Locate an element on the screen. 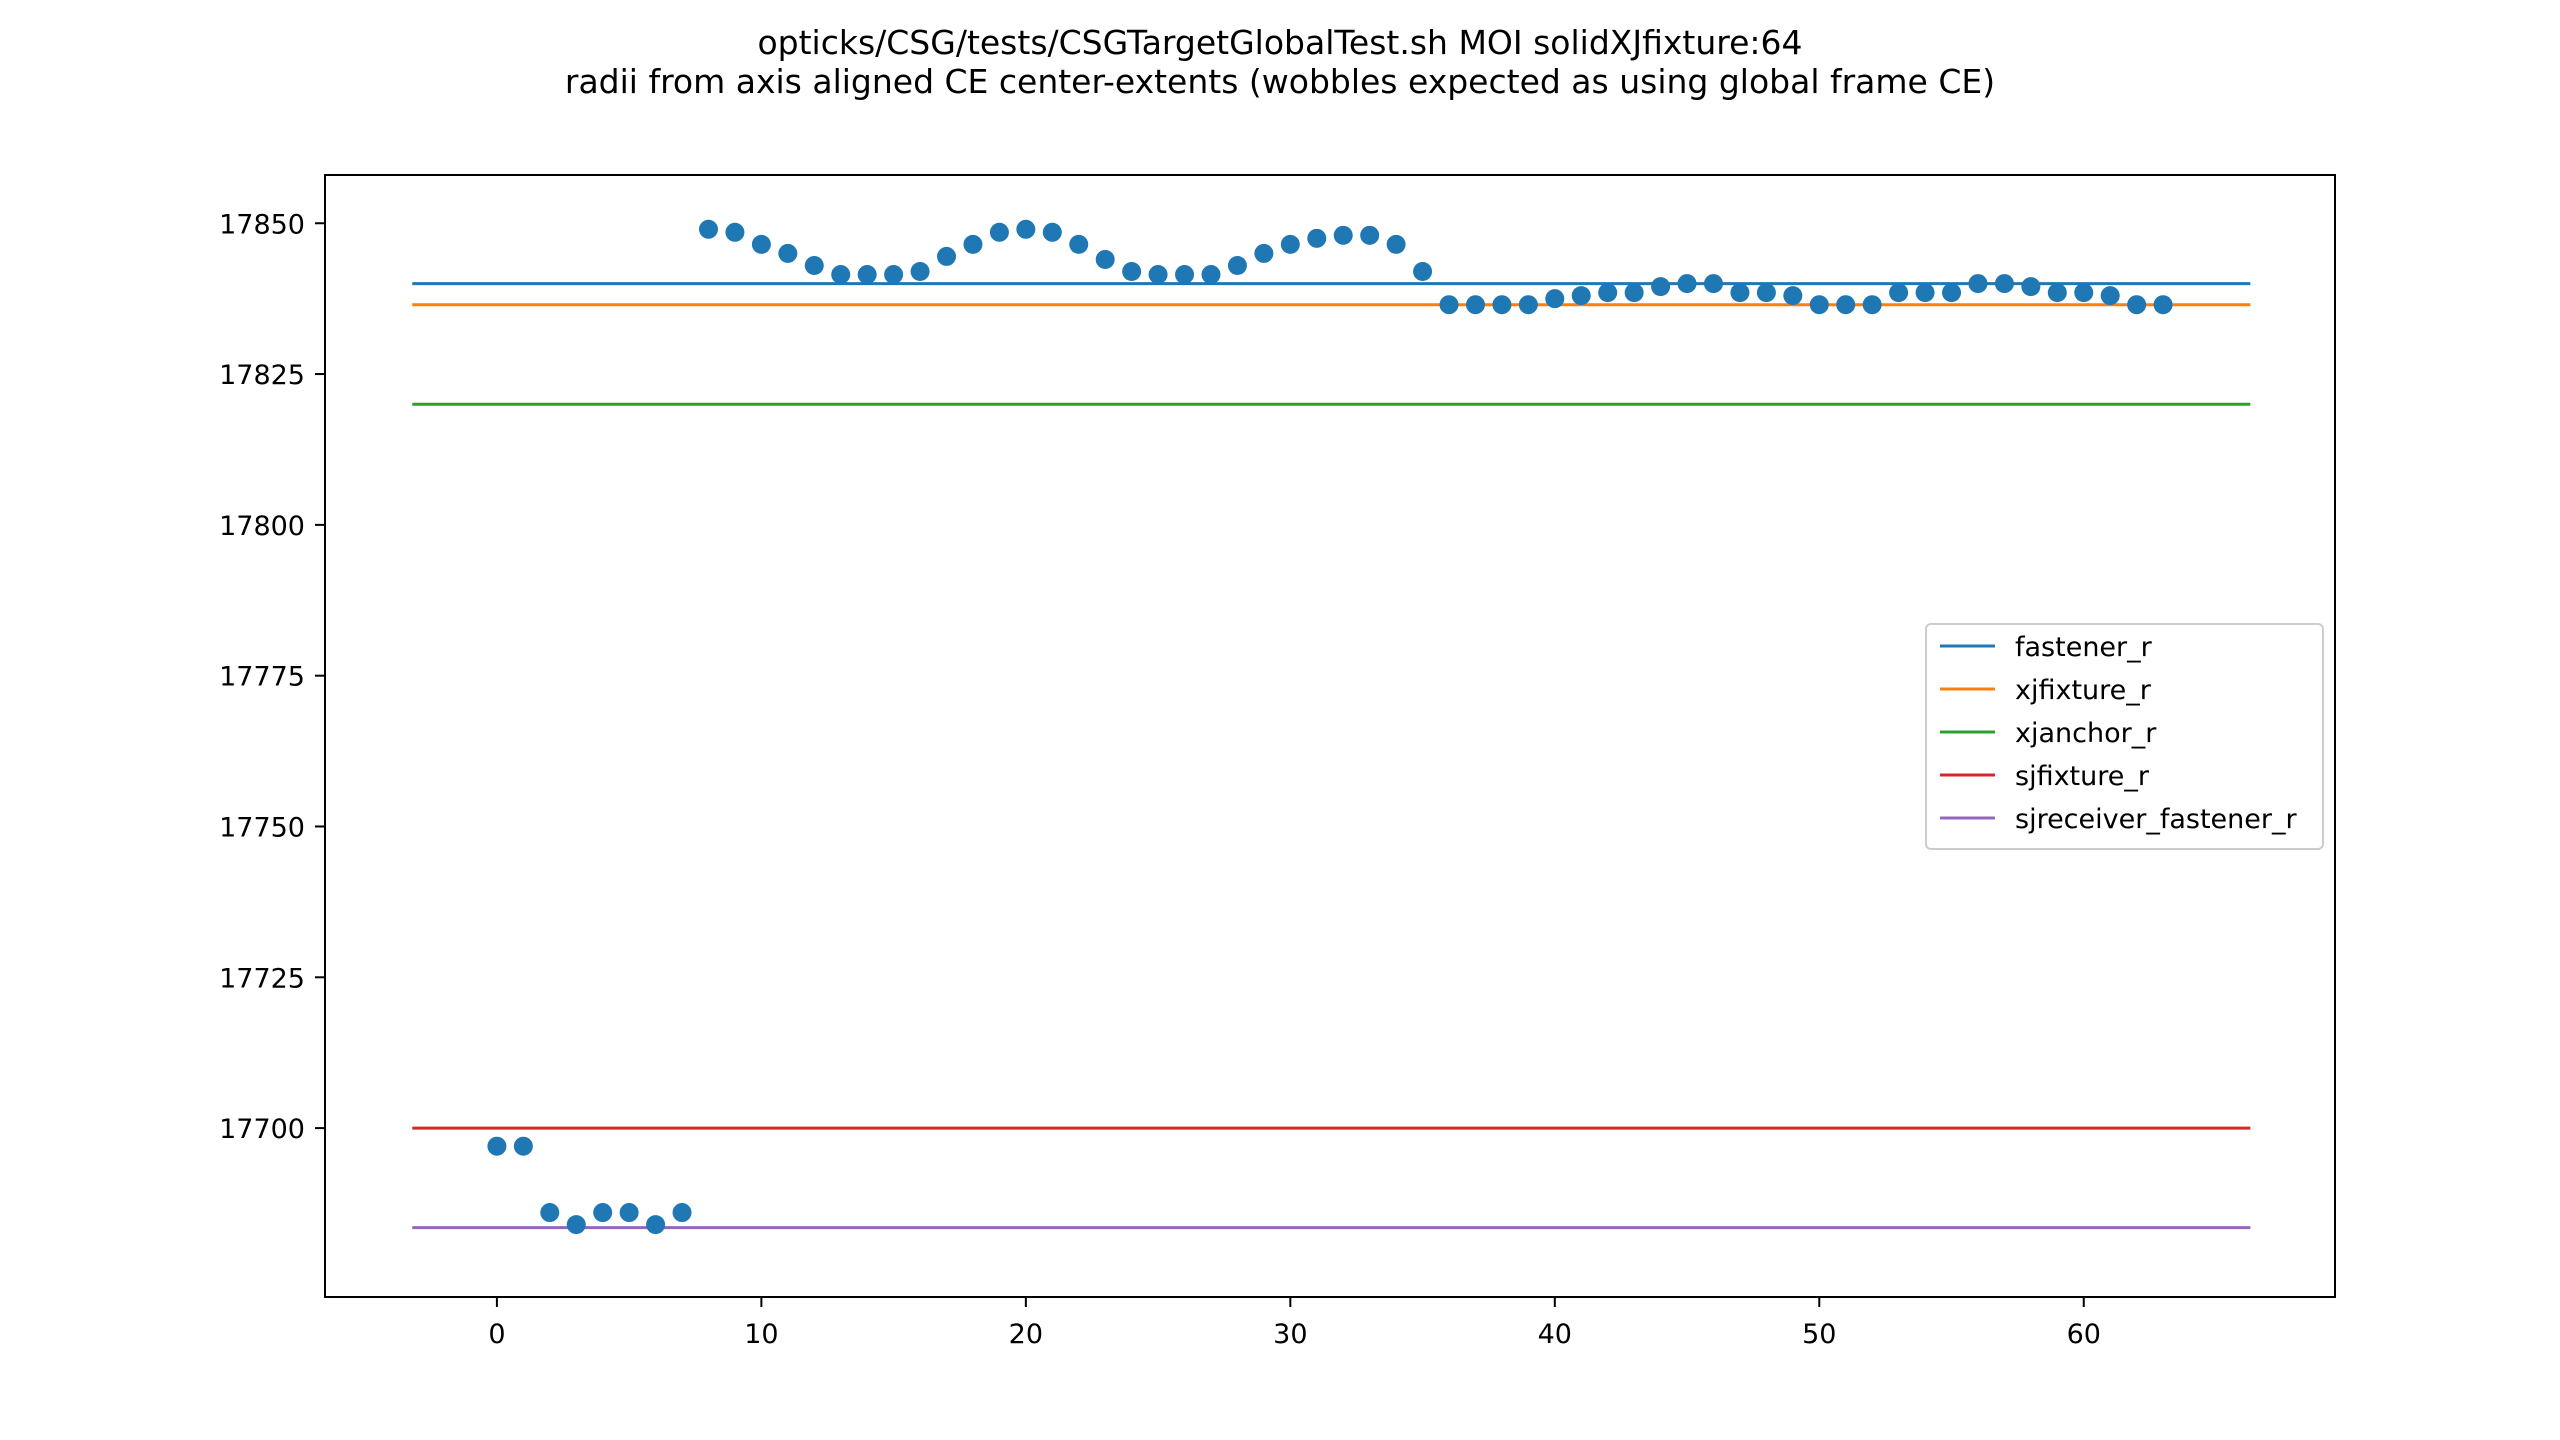  y-tick-label: 17800 is located at coordinates (262, 526).